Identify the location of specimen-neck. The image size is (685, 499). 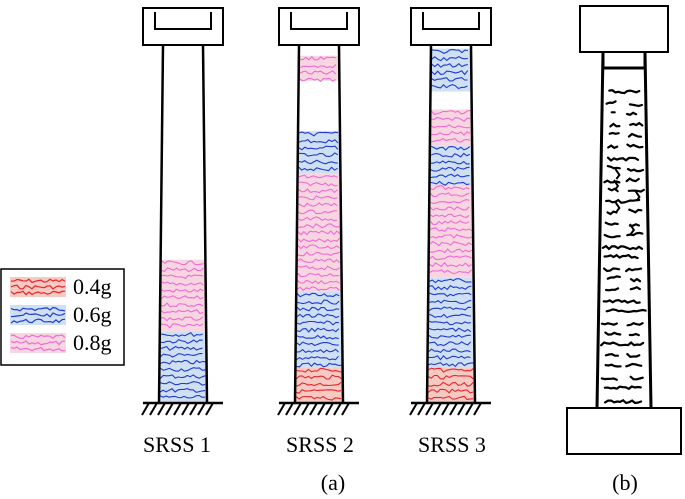
(624, 61).